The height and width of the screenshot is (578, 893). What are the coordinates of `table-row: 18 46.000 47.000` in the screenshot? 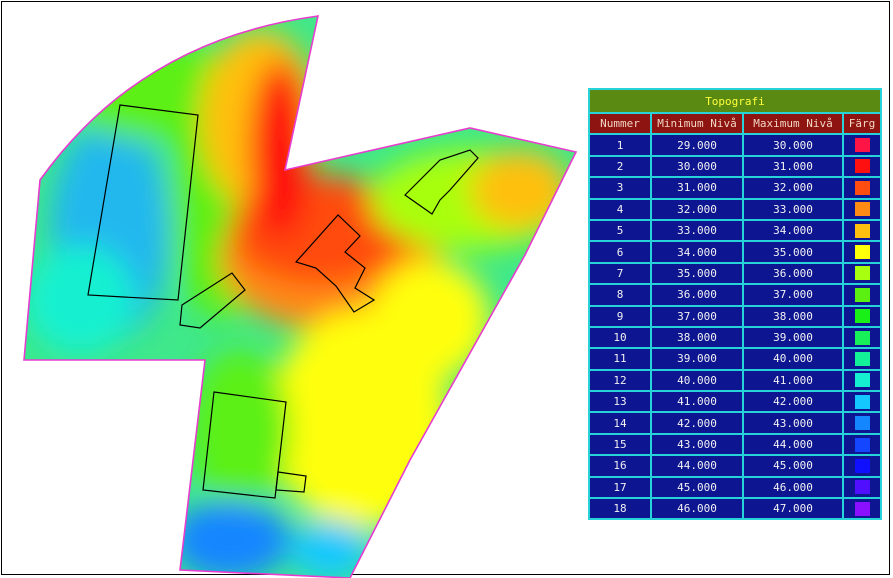 It's located at (735, 509).